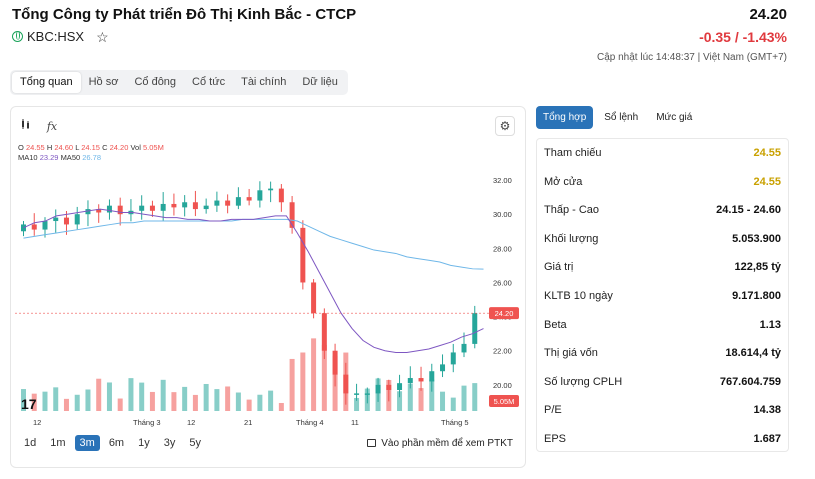 This screenshot has width=815, height=479. Describe the element at coordinates (103, 82) in the screenshot. I see `tab-profile: Hồ sơ` at that location.